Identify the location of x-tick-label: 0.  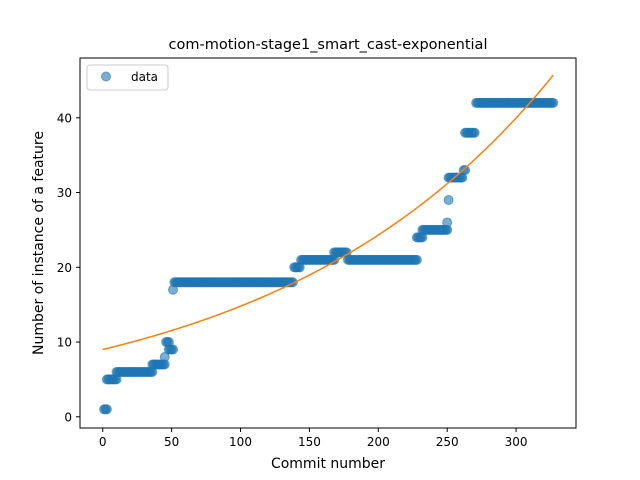
(103, 442).